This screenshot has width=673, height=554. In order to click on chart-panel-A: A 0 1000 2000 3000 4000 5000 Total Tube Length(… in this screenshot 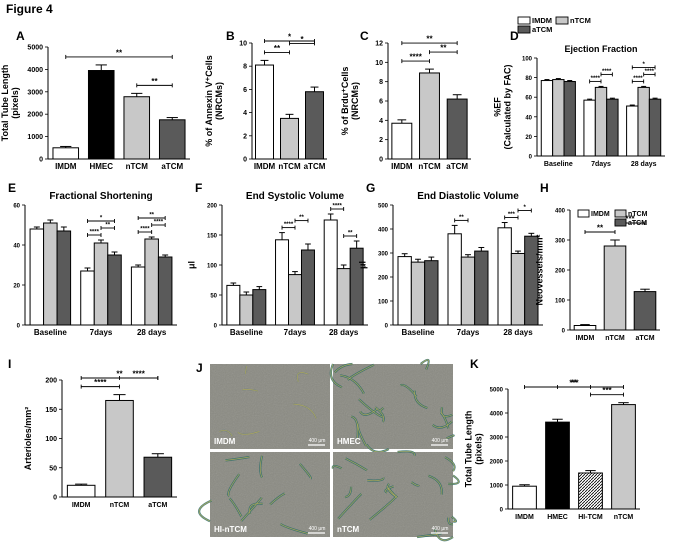, I will do `click(95, 100)`.